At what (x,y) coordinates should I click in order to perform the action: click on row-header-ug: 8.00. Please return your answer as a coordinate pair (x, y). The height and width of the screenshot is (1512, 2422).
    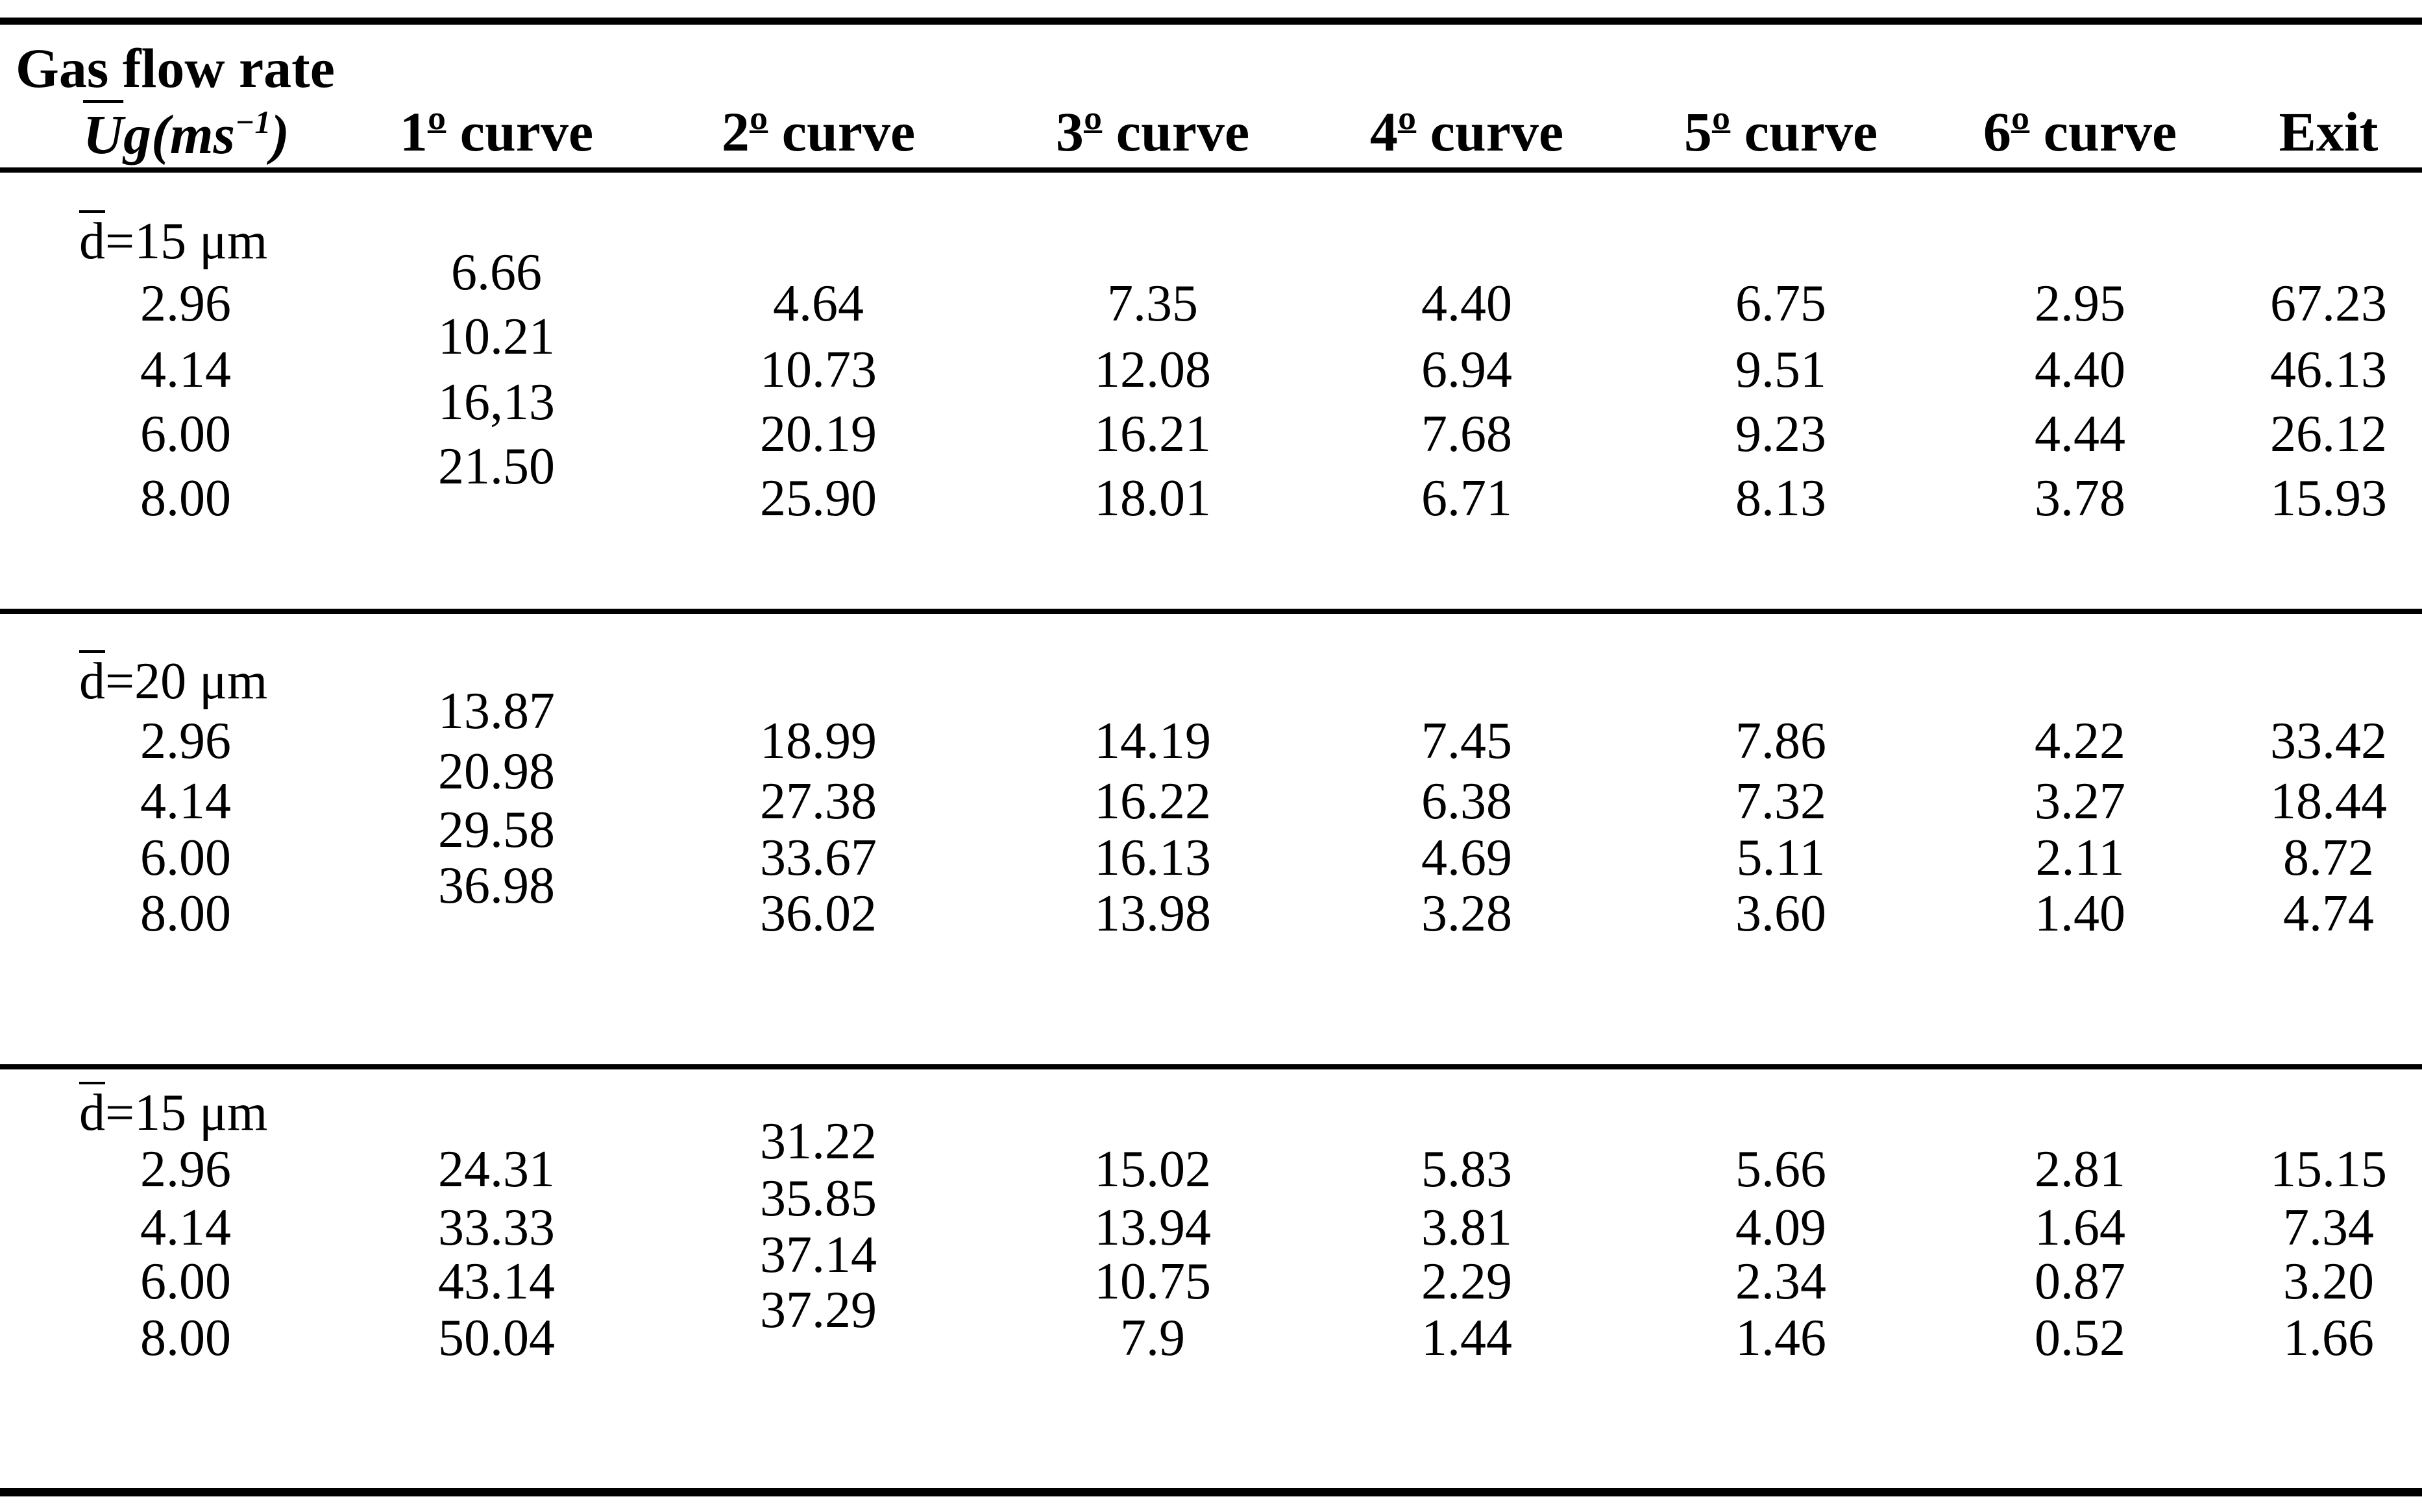
    Looking at the image, I should click on (186, 913).